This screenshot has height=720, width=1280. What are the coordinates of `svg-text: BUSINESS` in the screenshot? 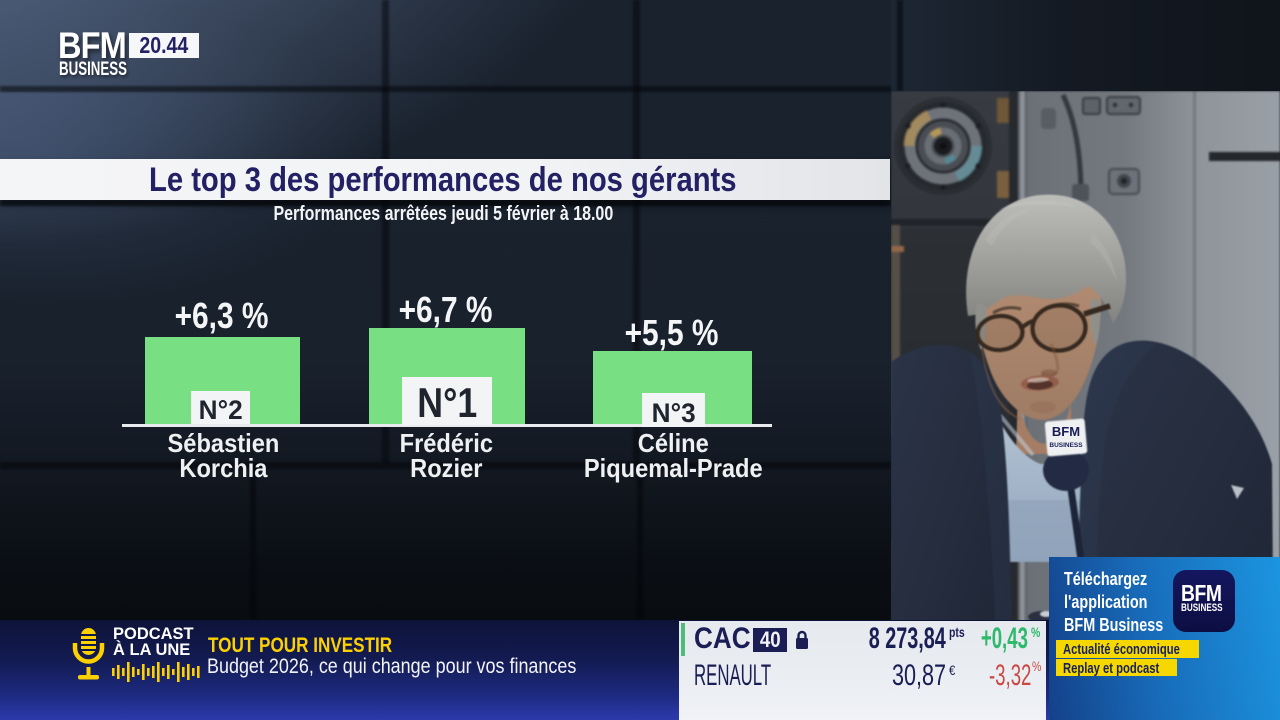 It's located at (1066, 445).